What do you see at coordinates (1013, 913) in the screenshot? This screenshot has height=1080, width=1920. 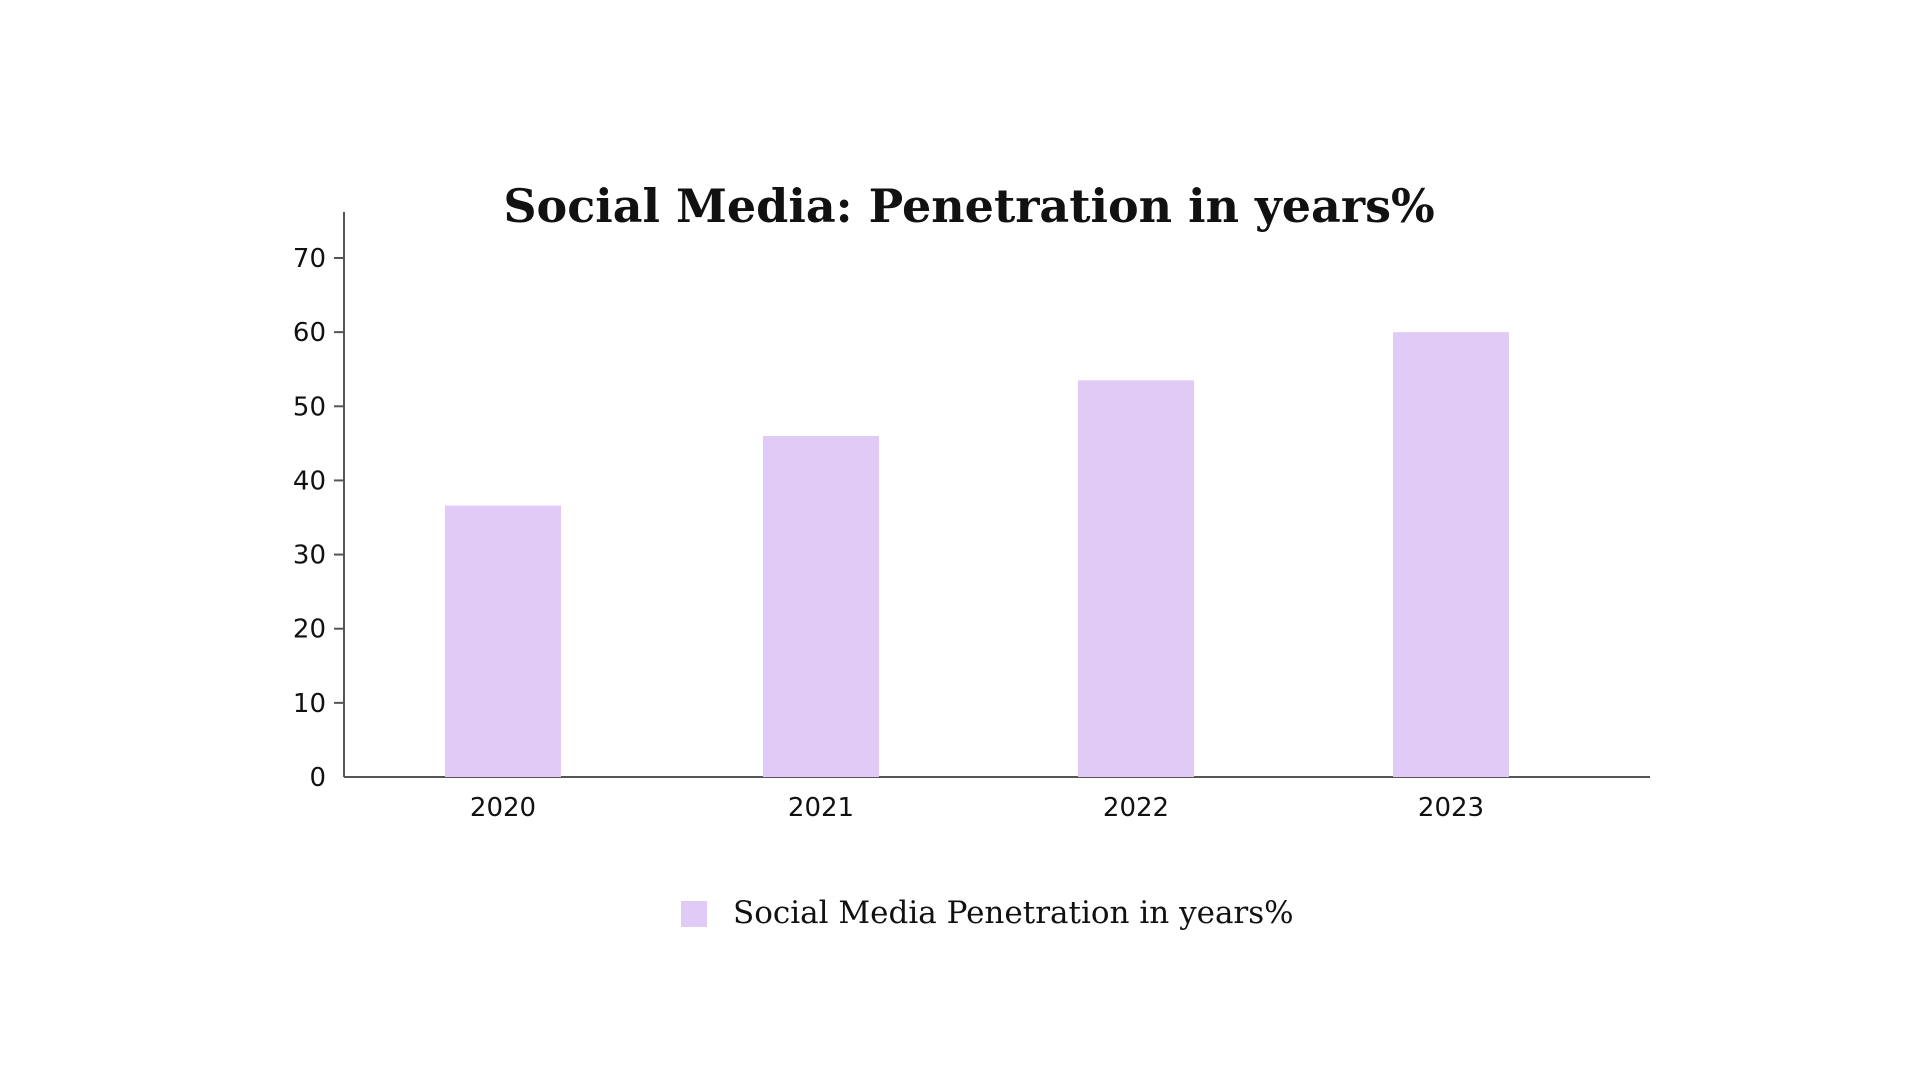 I see `legend-label: Social Media Penetration in years%` at bounding box center [1013, 913].